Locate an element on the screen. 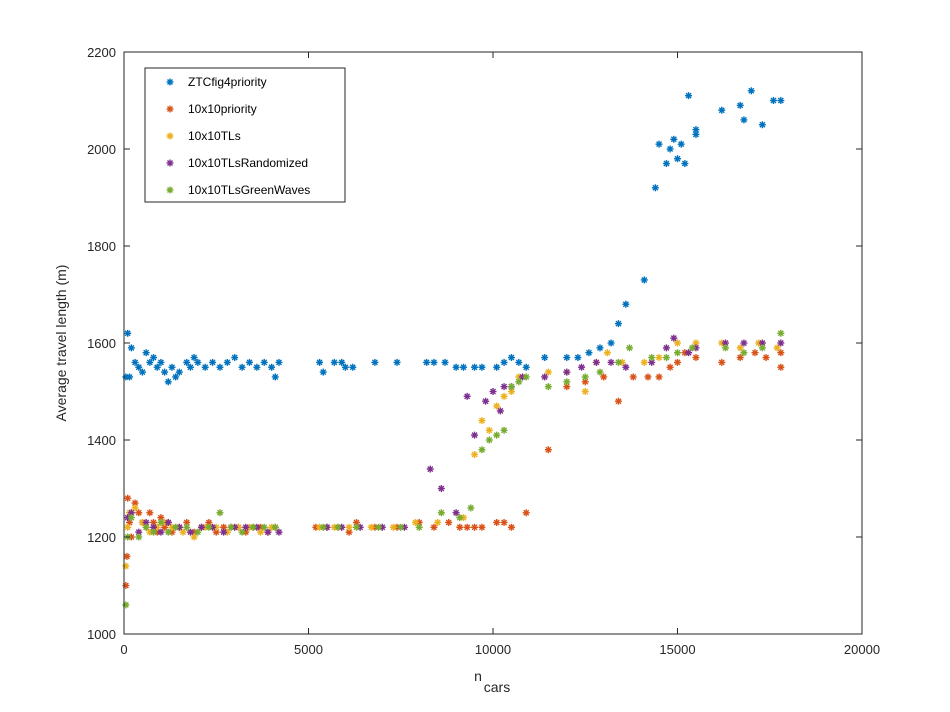  legend-box is located at coordinates (245, 135).